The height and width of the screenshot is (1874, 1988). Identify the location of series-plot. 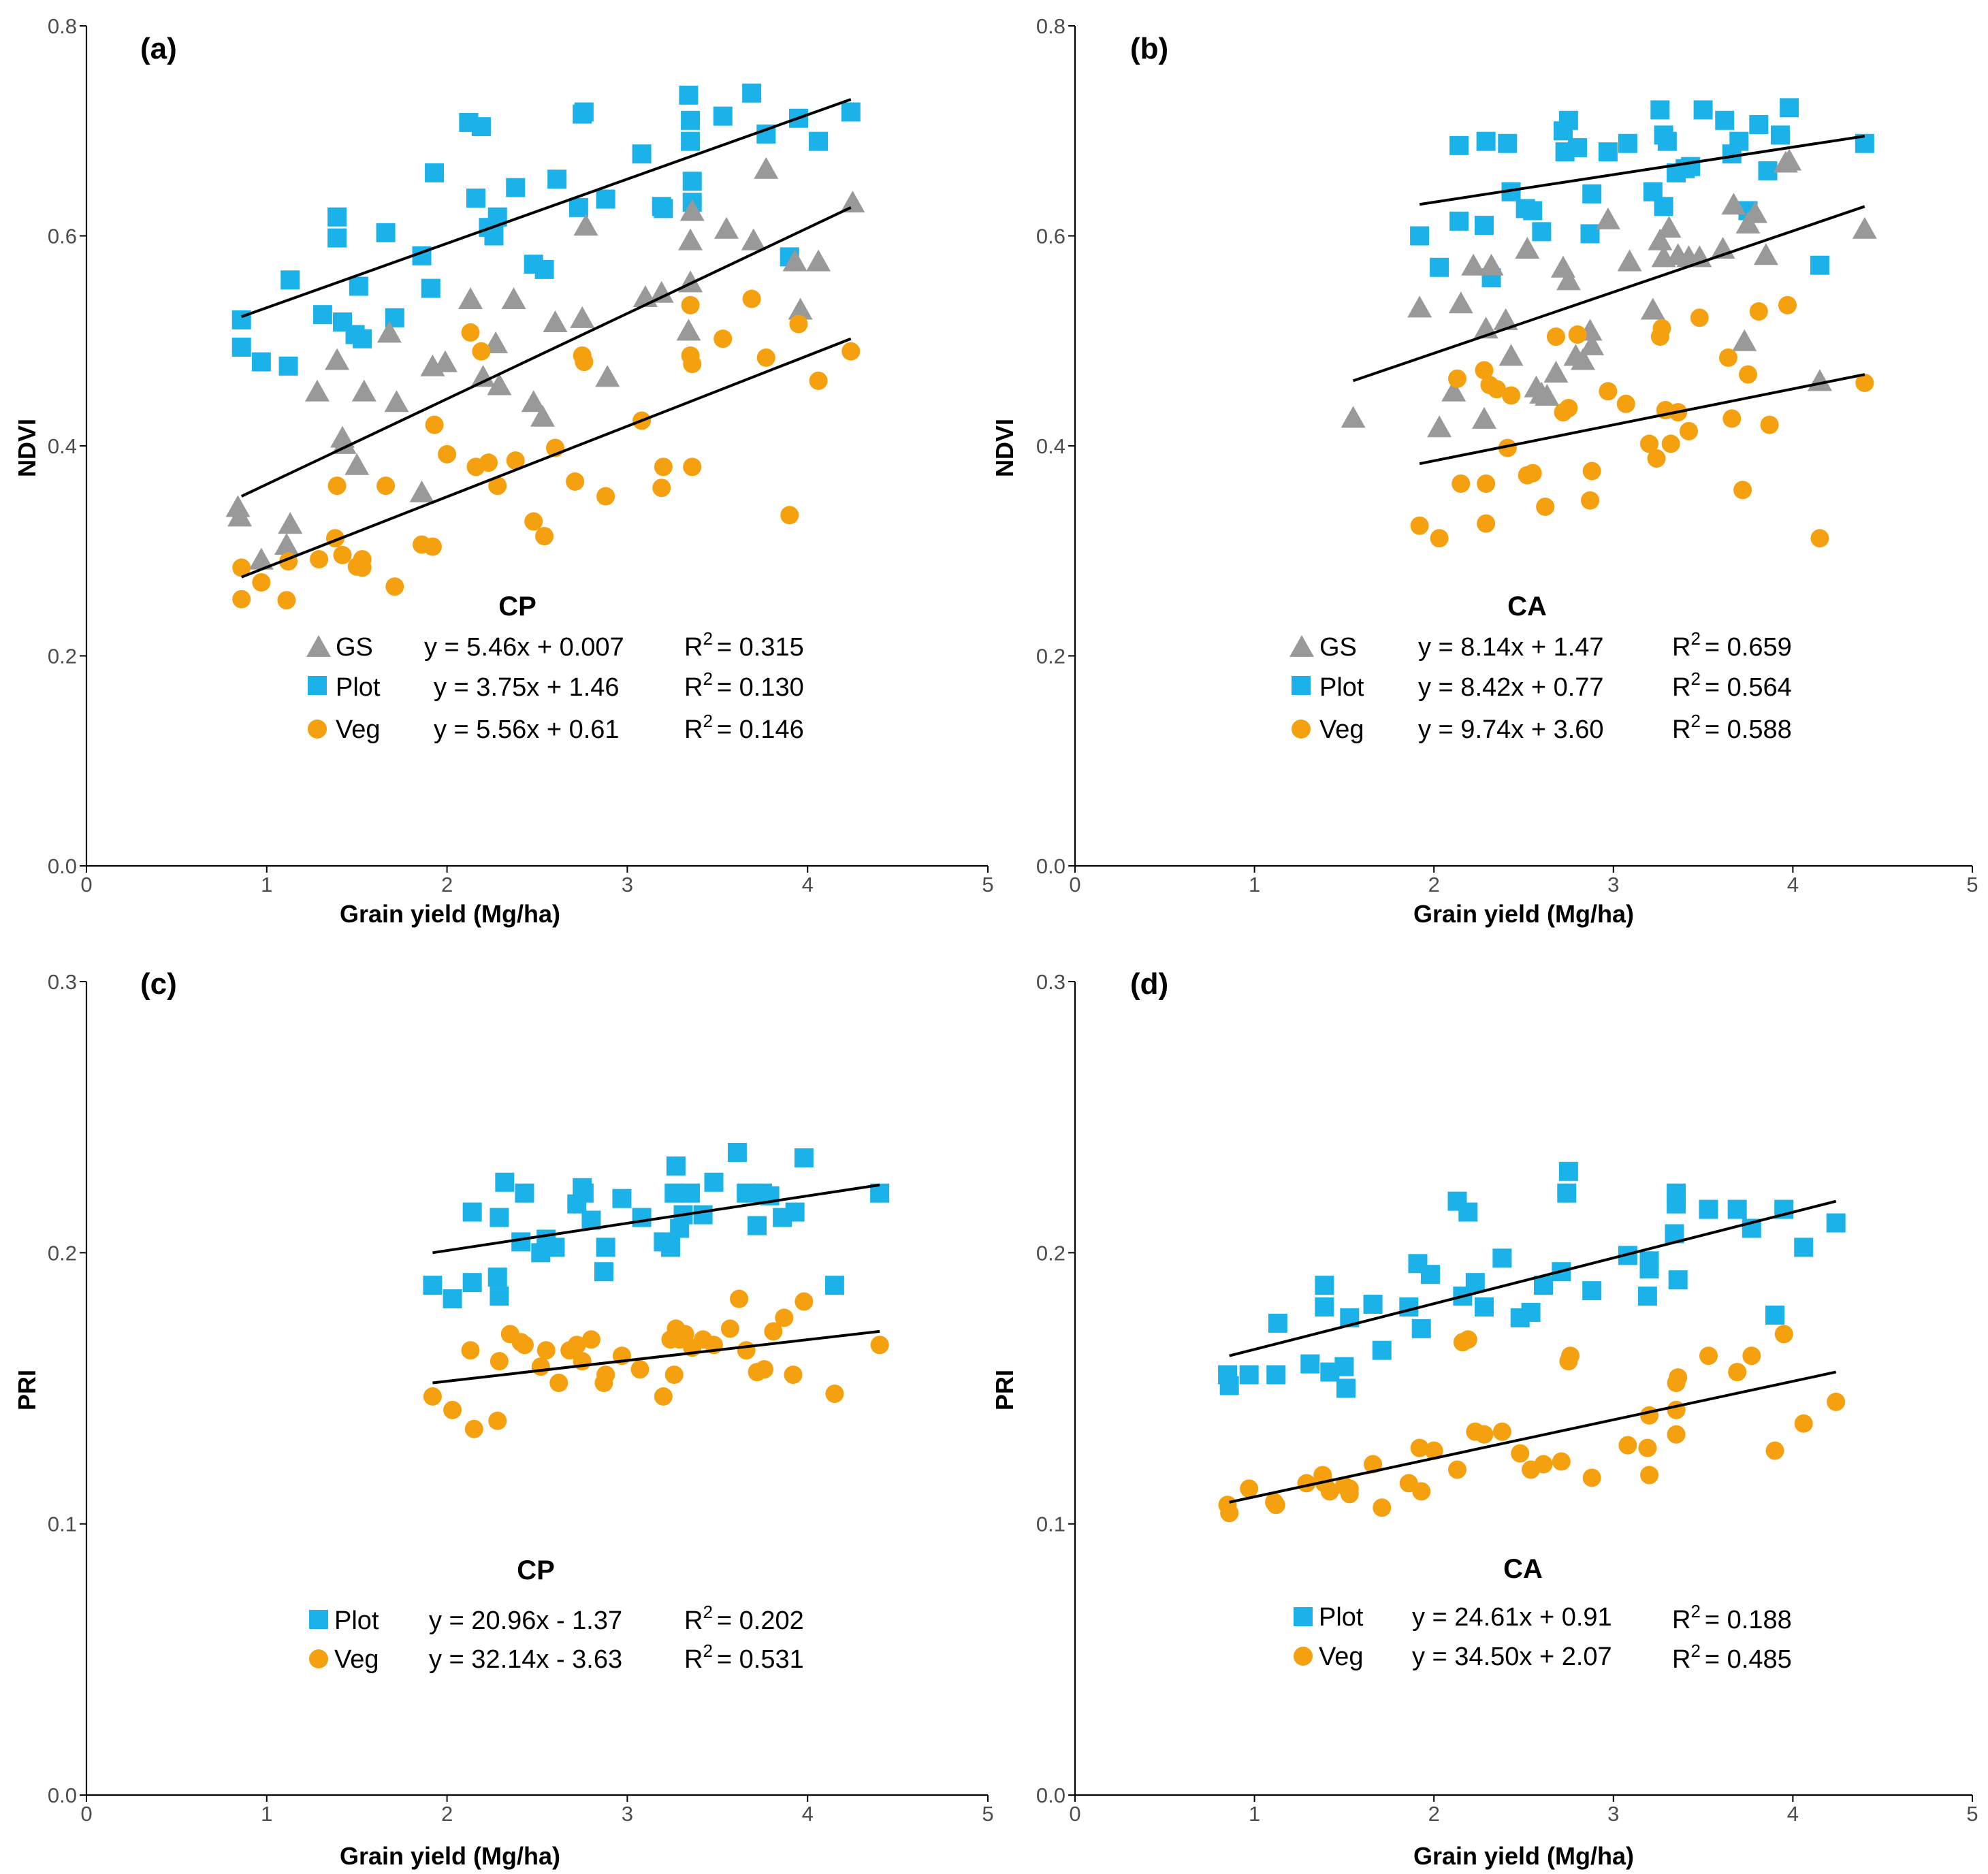
(1532, 1280).